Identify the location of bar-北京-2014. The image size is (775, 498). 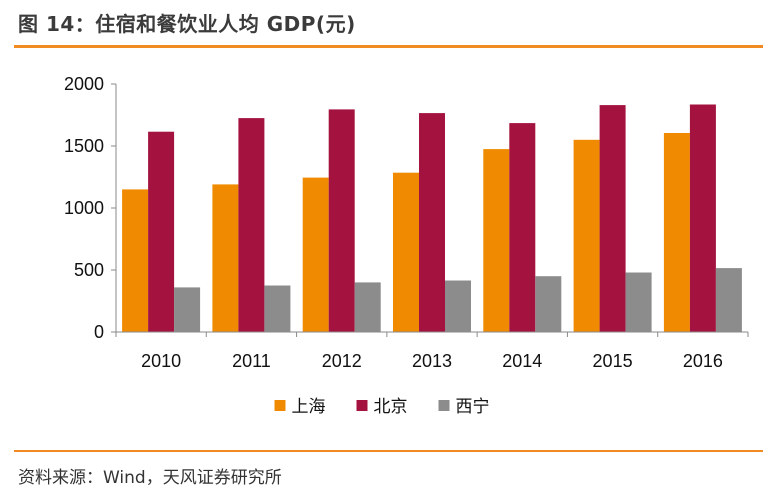
(522, 227).